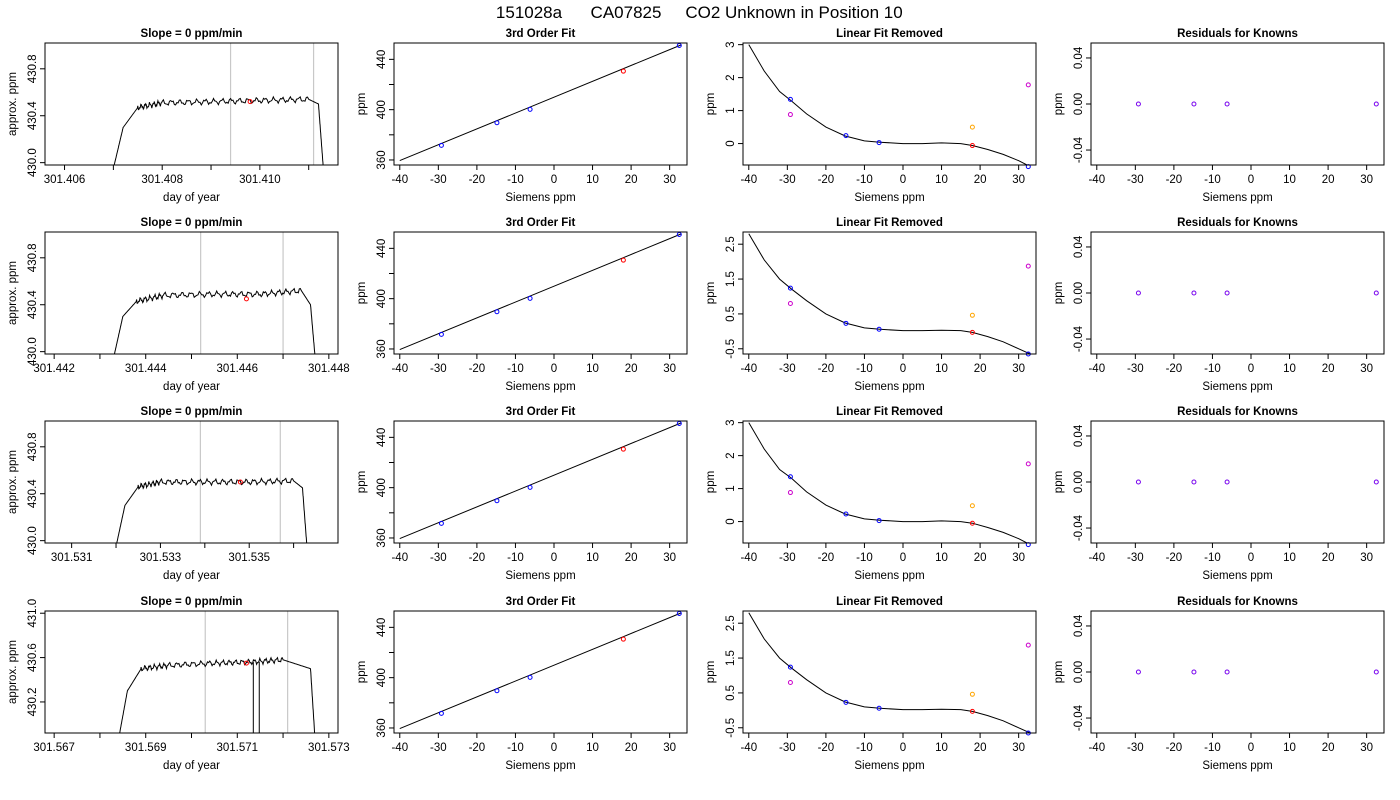 The height and width of the screenshot is (800, 1400). What do you see at coordinates (787, 369) in the screenshot?
I see `x-tick-label: -30` at bounding box center [787, 369].